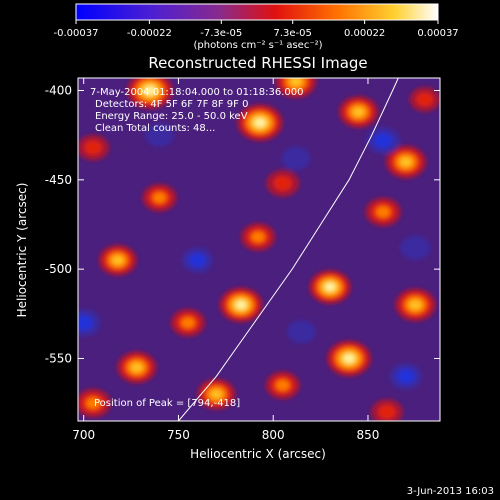  What do you see at coordinates (58, 358) in the screenshot?
I see `y-tick-label: -550` at bounding box center [58, 358].